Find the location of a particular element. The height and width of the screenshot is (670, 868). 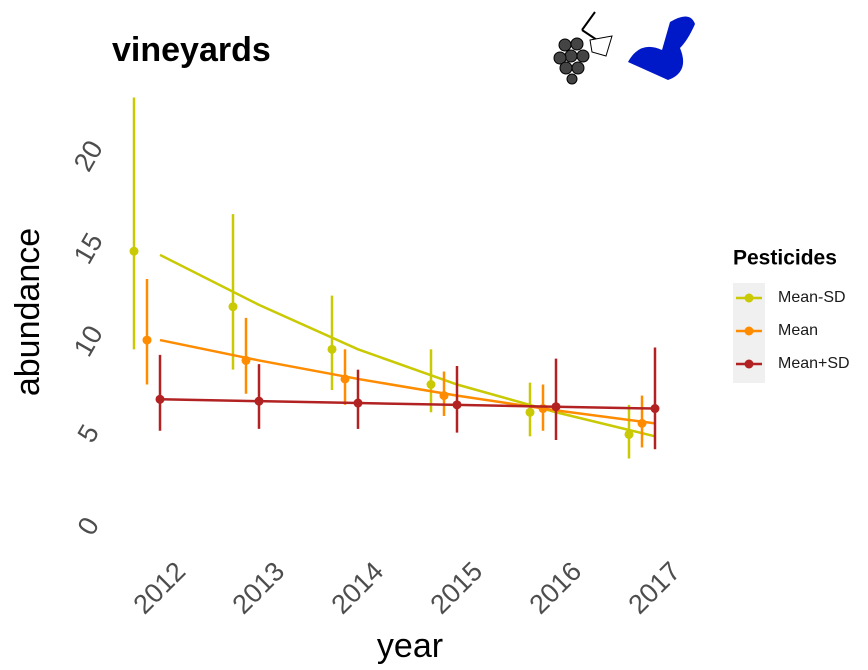

y-tick-label: 5 is located at coordinates (88, 434).